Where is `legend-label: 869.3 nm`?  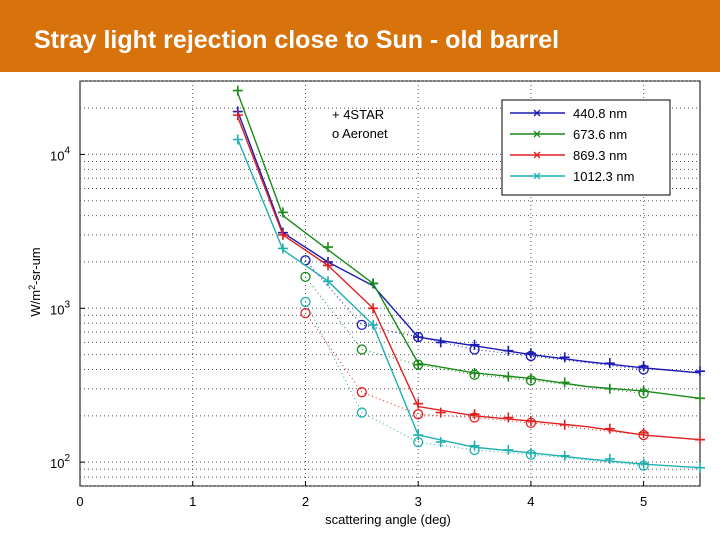
legend-label: 869.3 nm is located at coordinates (600, 155).